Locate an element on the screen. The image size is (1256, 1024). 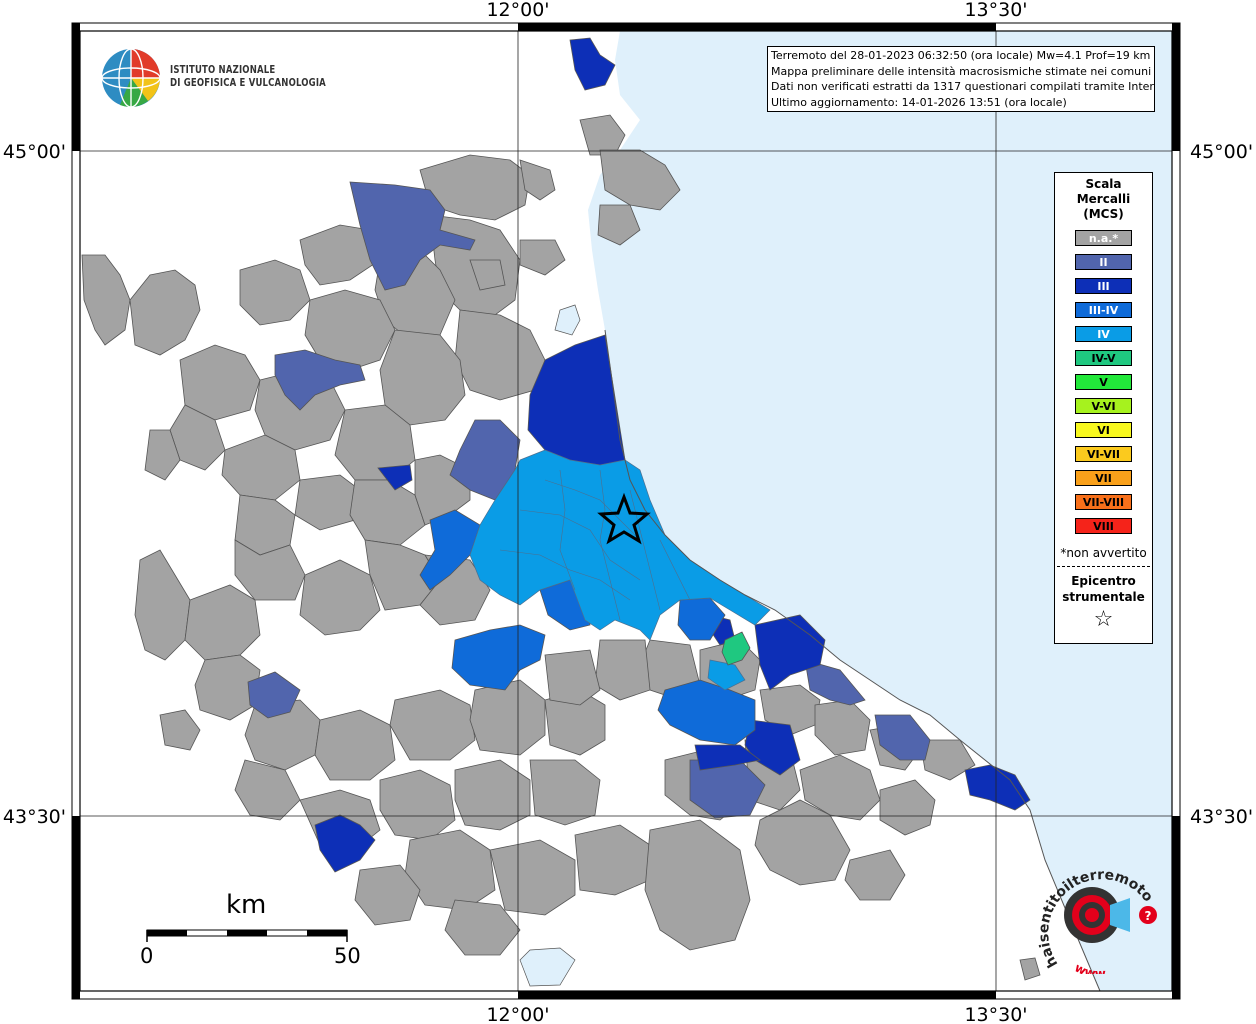
lat-label-right-top: 45°00' is located at coordinates (1221, 152).